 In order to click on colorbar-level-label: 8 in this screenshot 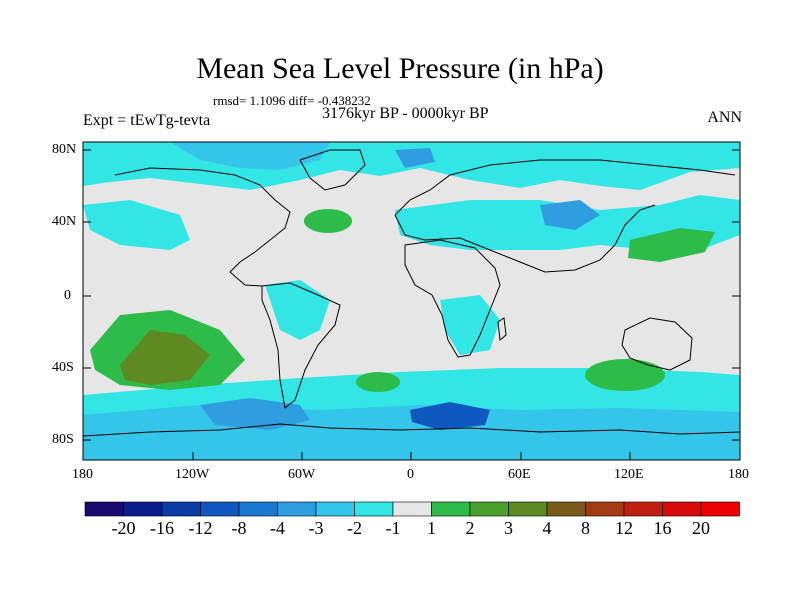, I will do `click(585, 528)`.